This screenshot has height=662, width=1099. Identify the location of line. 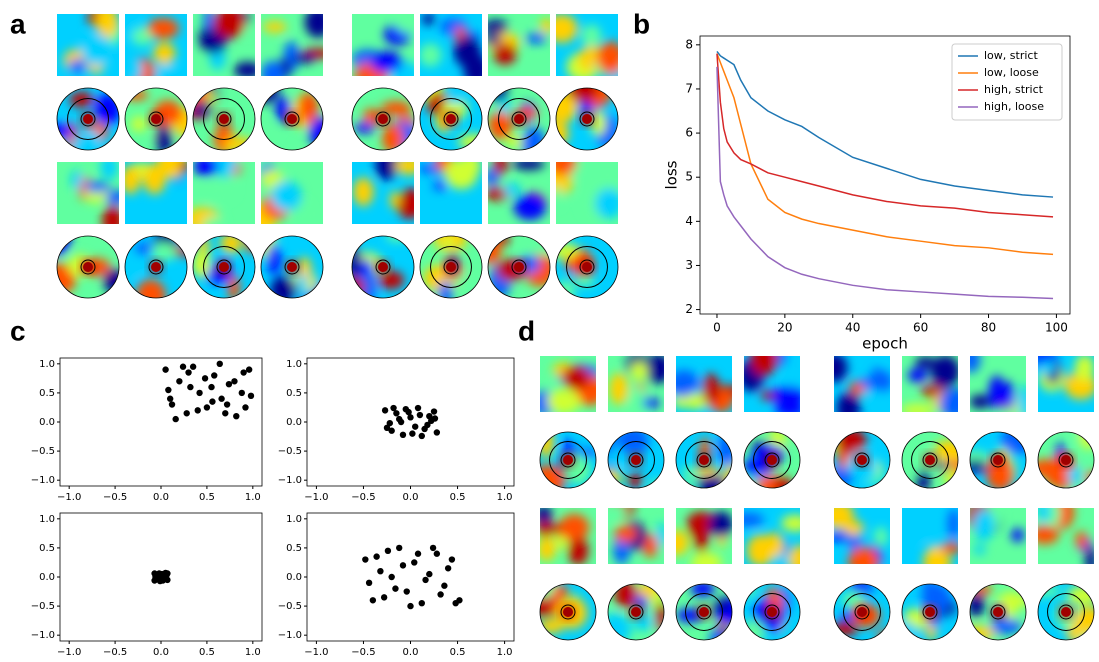
(885, 124).